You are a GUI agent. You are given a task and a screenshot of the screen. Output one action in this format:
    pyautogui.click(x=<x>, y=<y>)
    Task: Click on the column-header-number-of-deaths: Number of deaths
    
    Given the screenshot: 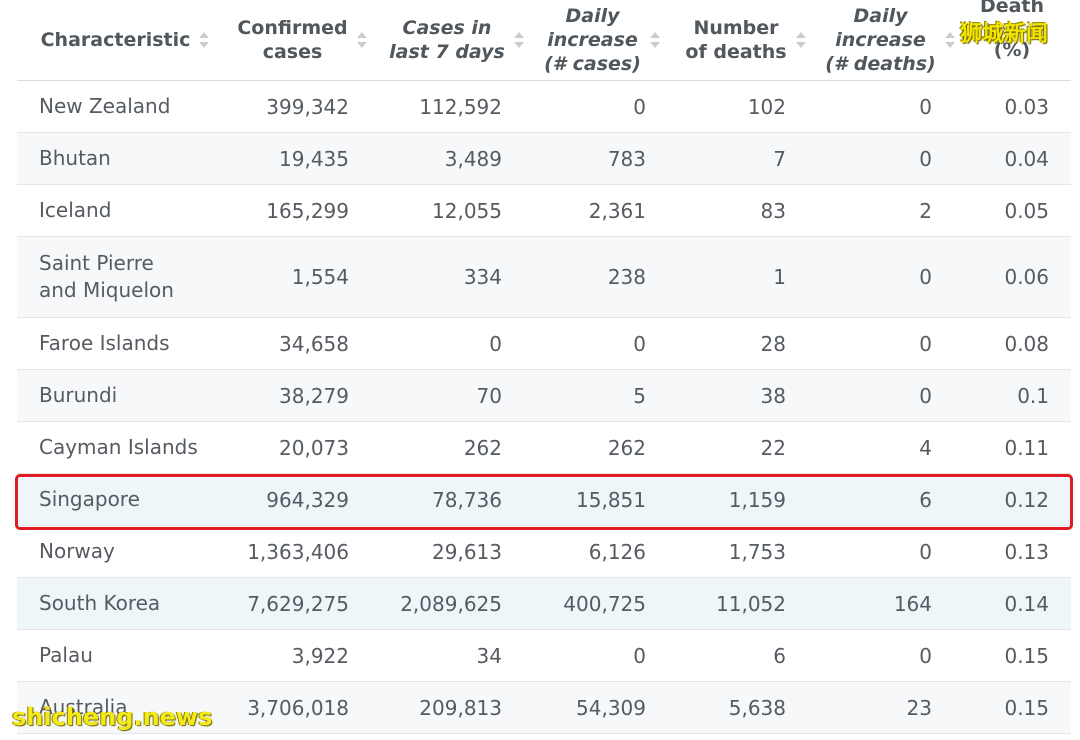 What is the action you would take?
    pyautogui.click(x=745, y=40)
    